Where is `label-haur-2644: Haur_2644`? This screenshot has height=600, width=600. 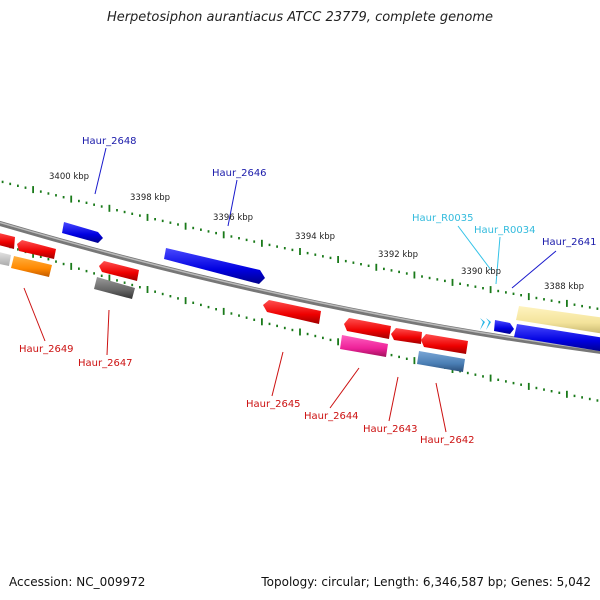
label-haur-2644: Haur_2644 is located at coordinates (331, 416).